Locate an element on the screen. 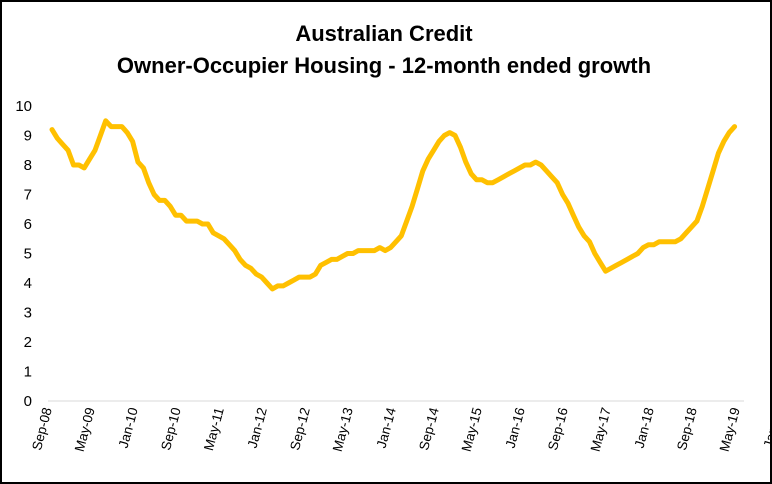 This screenshot has height=484, width=772. y-tick-label: 2 is located at coordinates (28, 342).